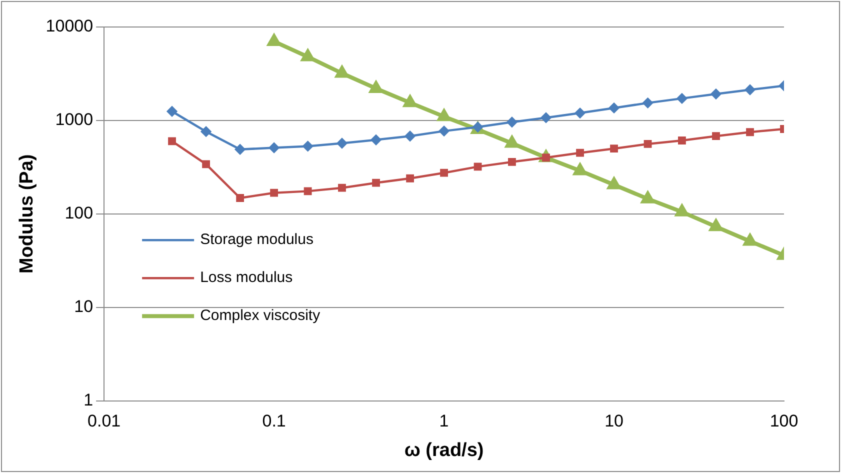 The image size is (841, 473). What do you see at coordinates (614, 421) in the screenshot?
I see `x-tick-label: 10` at bounding box center [614, 421].